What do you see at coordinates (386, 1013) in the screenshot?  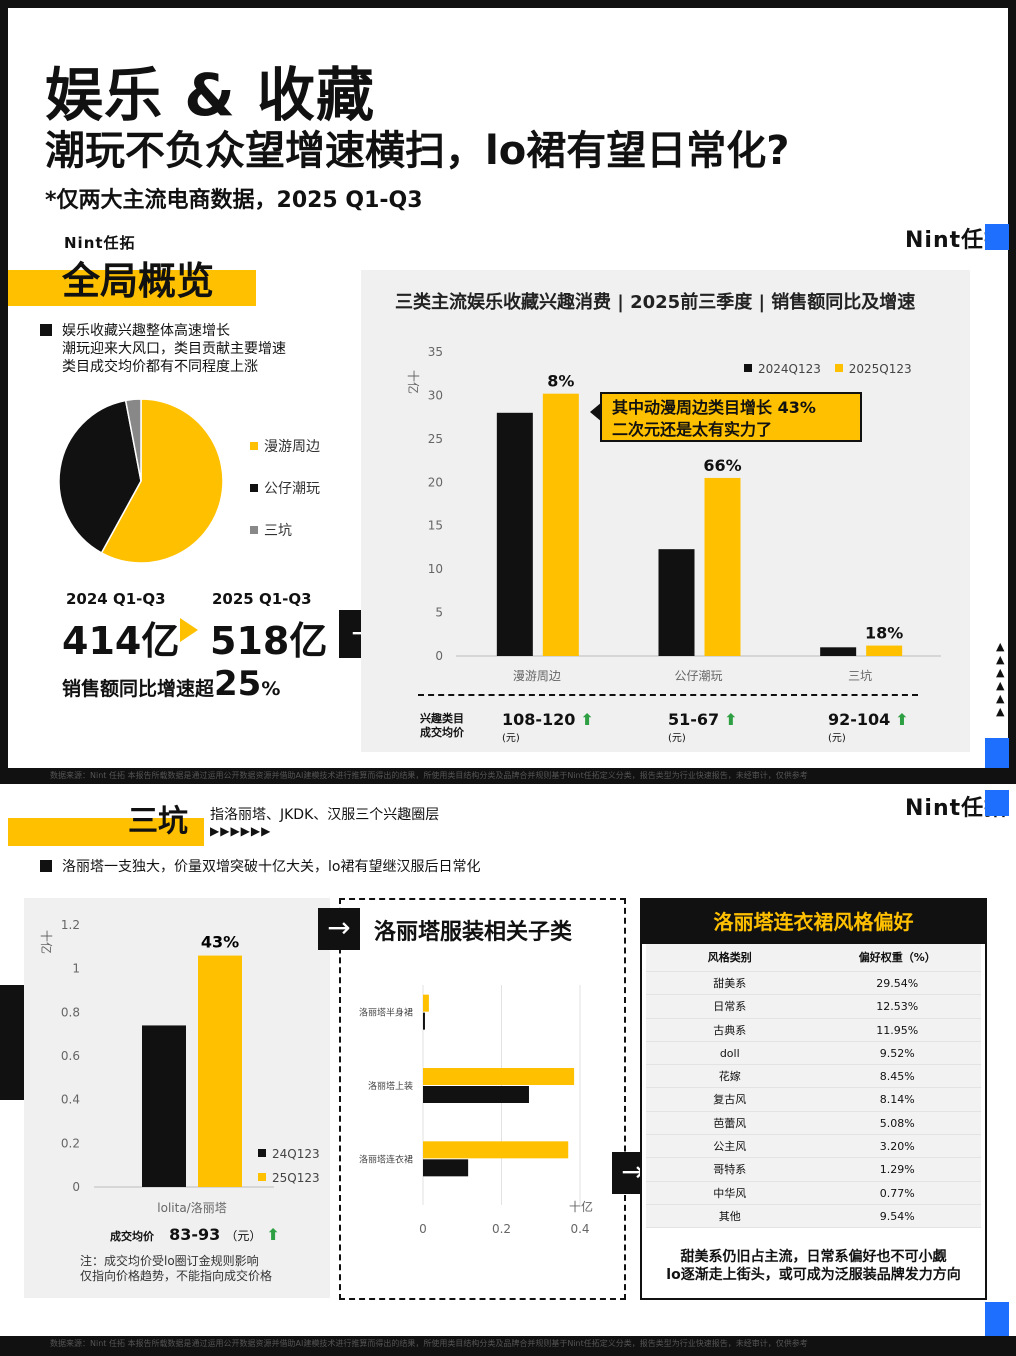 I see `y-tick-label: 洛丽塔半身裙` at bounding box center [386, 1013].